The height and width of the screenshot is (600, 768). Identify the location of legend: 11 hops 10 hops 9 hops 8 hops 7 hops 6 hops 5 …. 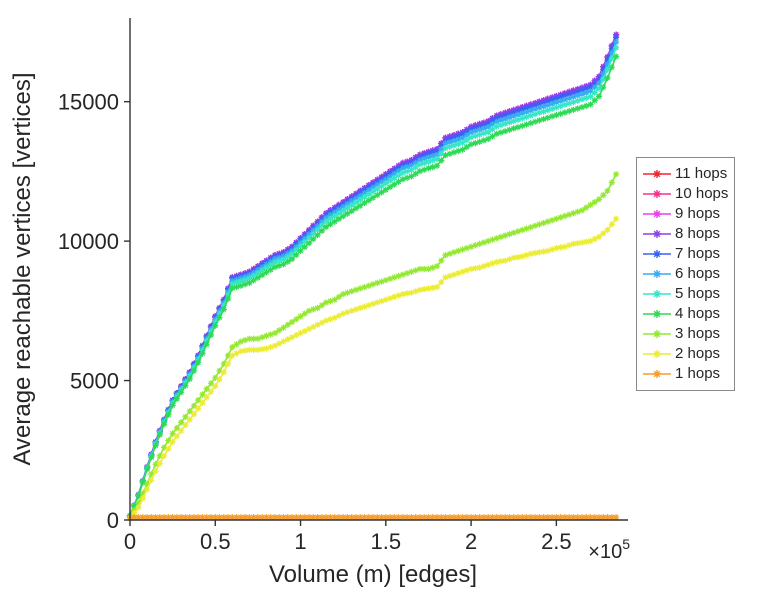
(686, 274).